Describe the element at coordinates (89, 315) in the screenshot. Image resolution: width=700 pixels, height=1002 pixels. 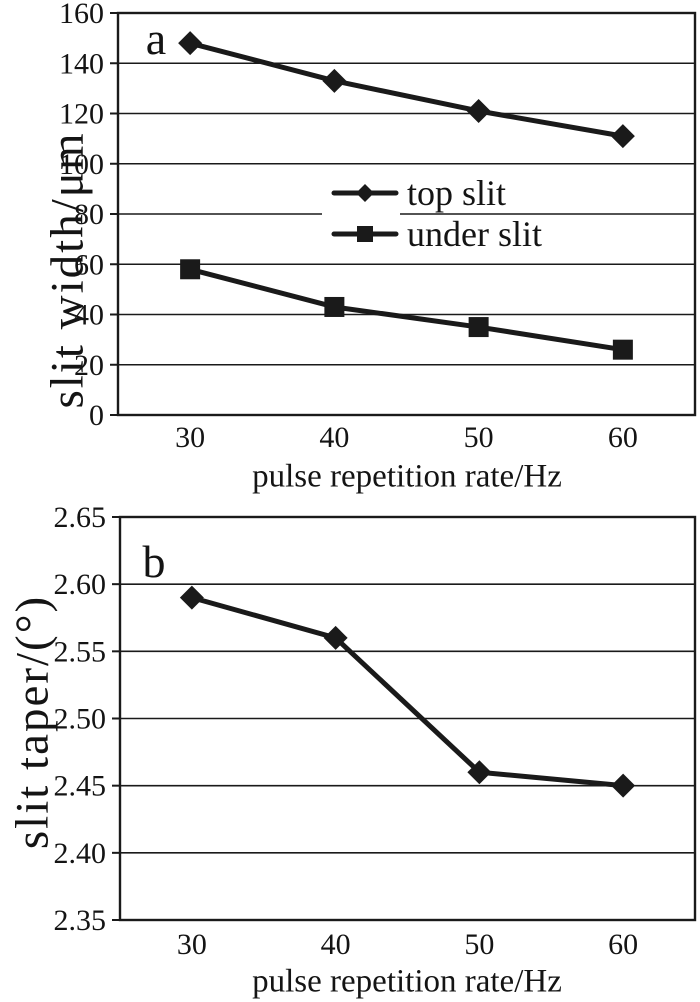
I see `y-tick-label: 40` at that location.